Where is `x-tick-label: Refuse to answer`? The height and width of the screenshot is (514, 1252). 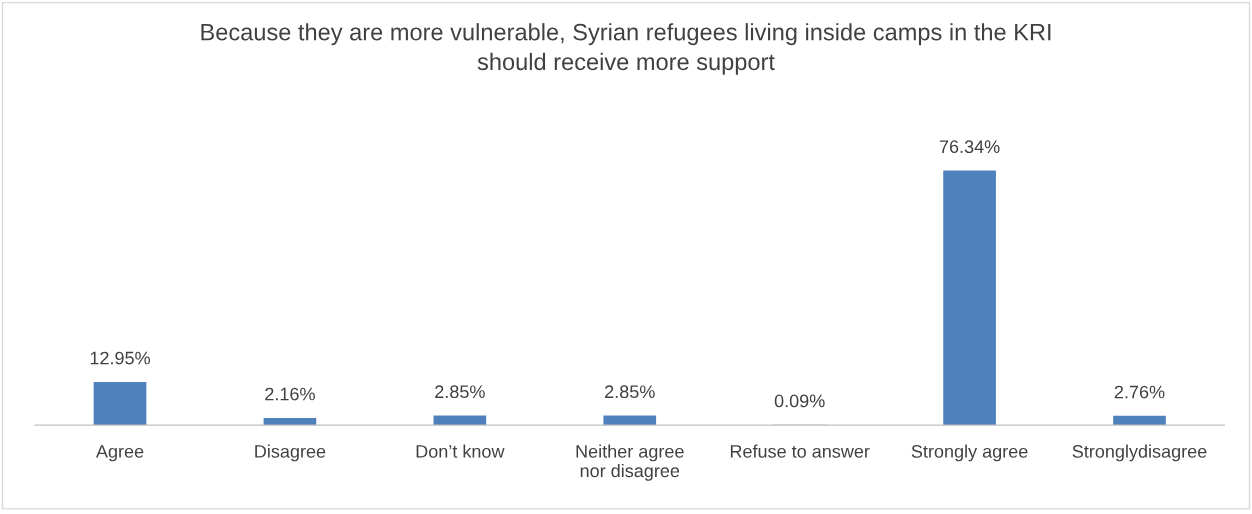 x-tick-label: Refuse to answer is located at coordinates (800, 451).